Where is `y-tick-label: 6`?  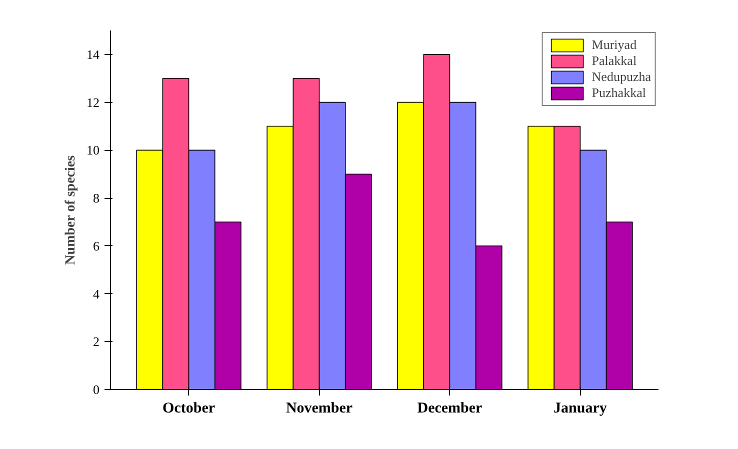 y-tick-label: 6 is located at coordinates (96, 246).